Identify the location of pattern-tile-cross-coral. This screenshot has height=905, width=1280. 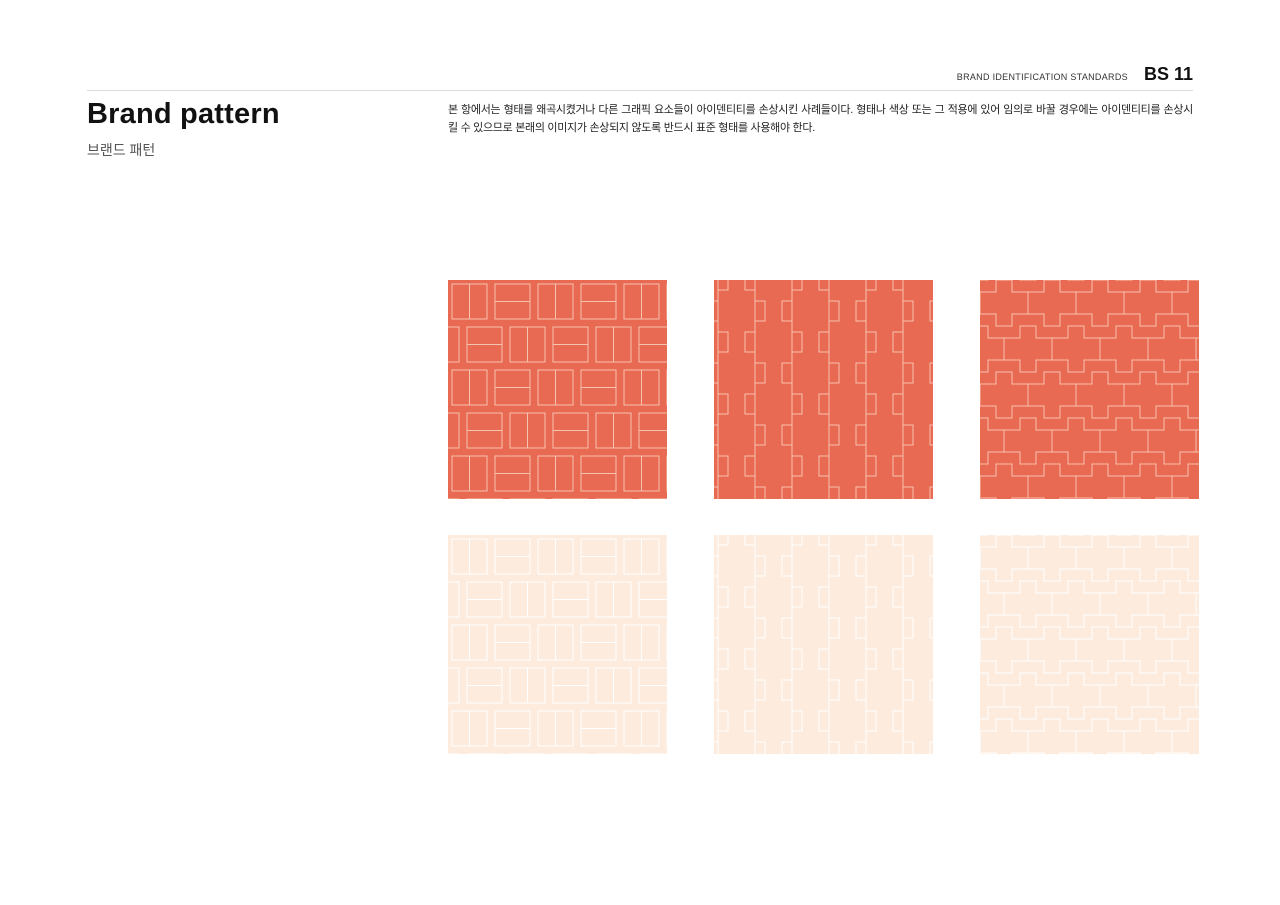
(1089, 389).